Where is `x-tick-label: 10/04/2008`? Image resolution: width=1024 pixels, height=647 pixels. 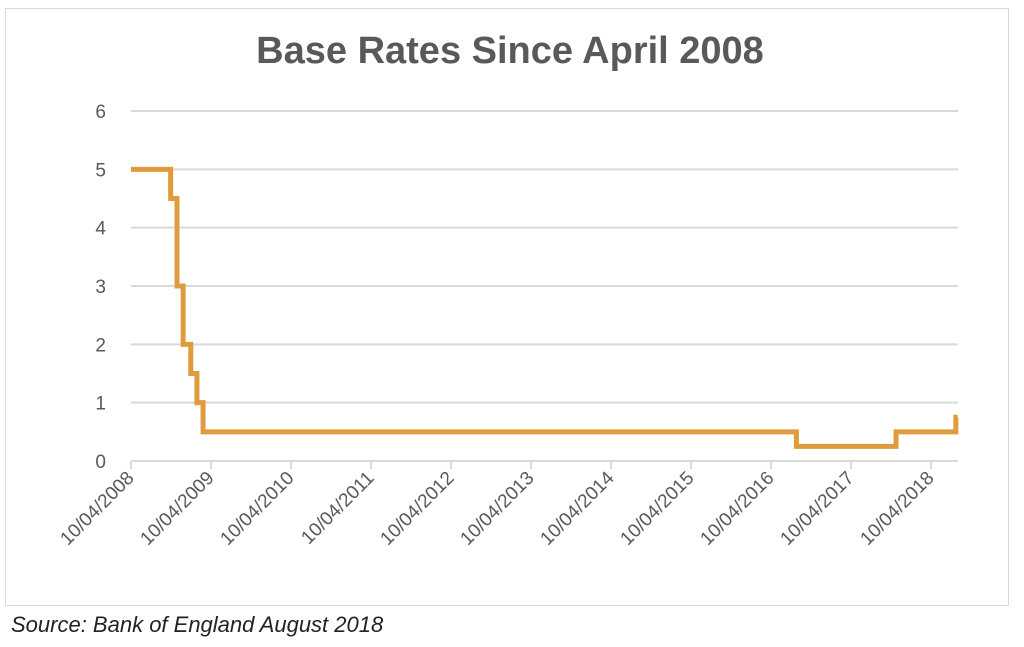 x-tick-label: 10/04/2008 is located at coordinates (97, 509).